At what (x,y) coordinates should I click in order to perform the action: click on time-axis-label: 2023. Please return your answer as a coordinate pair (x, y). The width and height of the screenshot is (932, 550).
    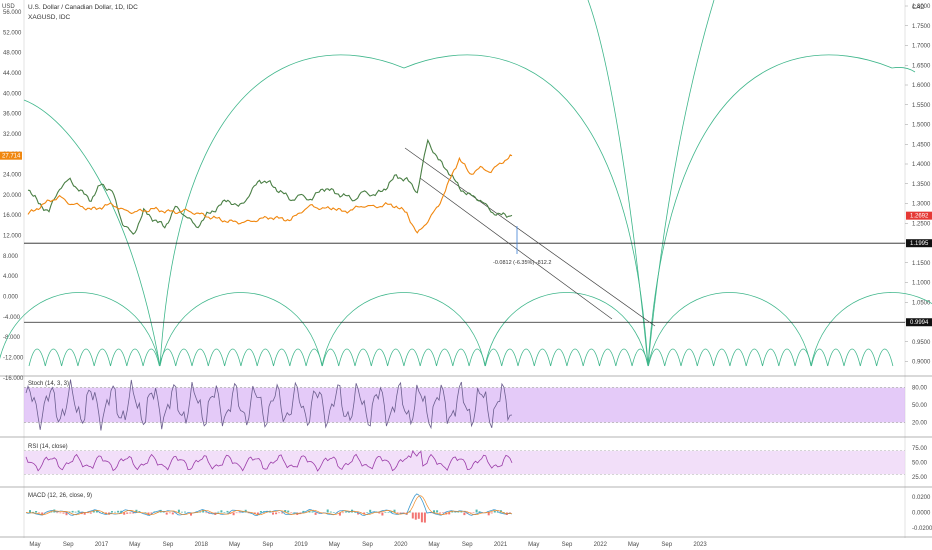
    Looking at the image, I should click on (700, 545).